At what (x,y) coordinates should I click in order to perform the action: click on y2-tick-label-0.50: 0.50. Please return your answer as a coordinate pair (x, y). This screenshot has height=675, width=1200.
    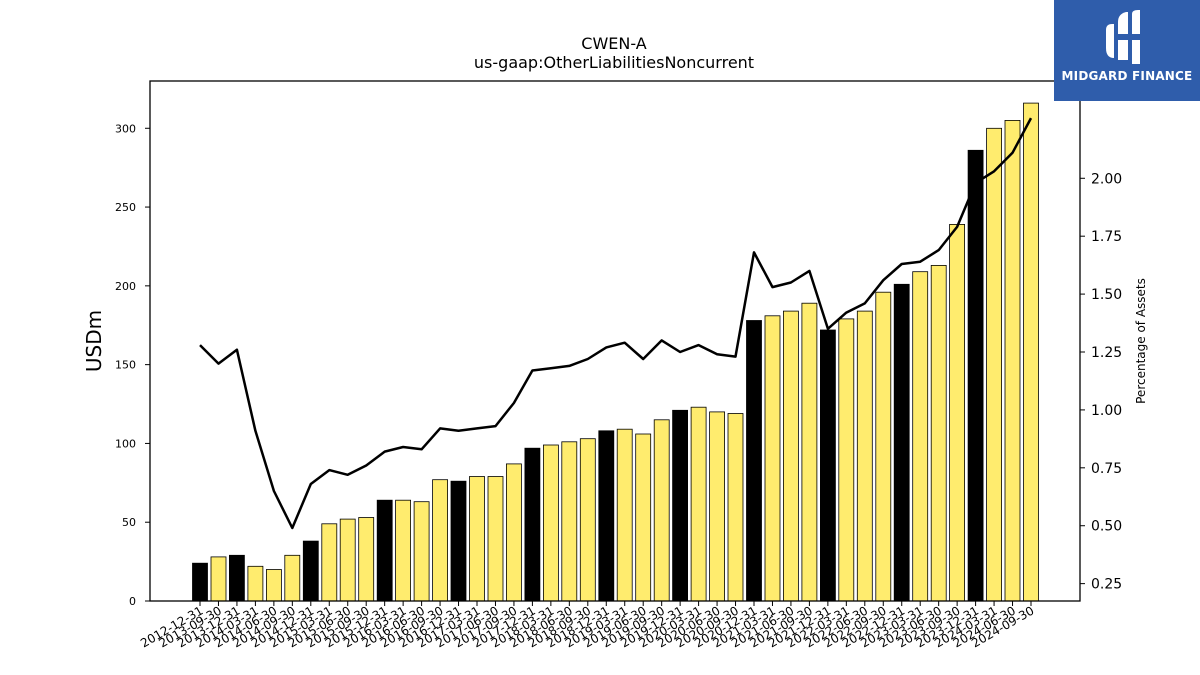
    Looking at the image, I should click on (1106, 527).